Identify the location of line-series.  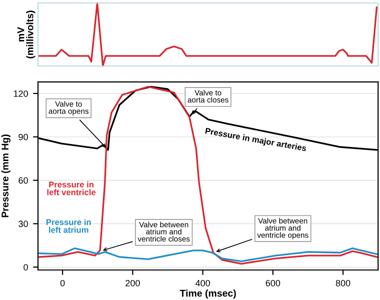
(208, 254).